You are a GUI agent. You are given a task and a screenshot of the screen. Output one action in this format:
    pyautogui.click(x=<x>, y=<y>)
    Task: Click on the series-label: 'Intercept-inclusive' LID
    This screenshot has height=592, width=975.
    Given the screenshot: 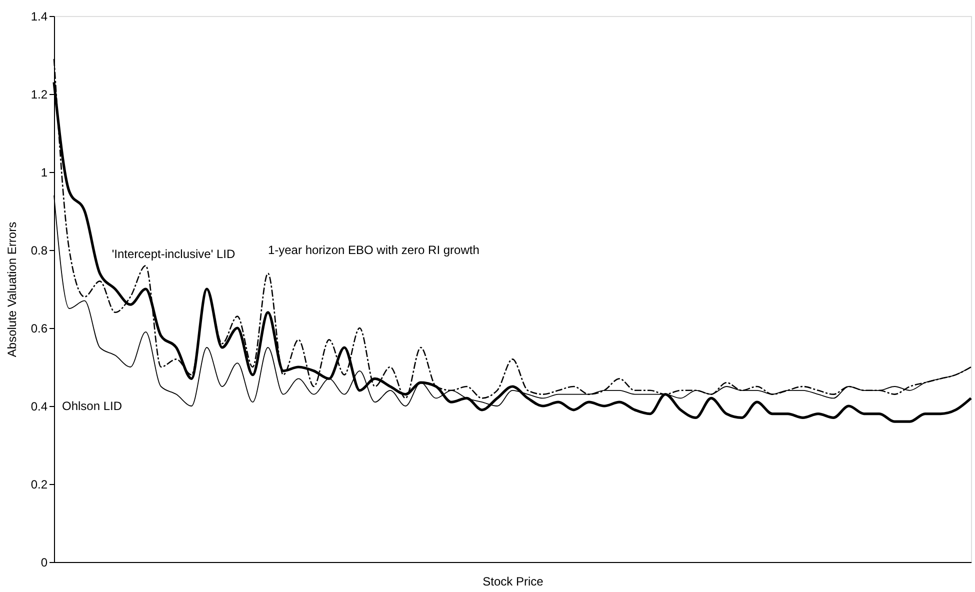 What is the action you would take?
    pyautogui.click(x=174, y=253)
    